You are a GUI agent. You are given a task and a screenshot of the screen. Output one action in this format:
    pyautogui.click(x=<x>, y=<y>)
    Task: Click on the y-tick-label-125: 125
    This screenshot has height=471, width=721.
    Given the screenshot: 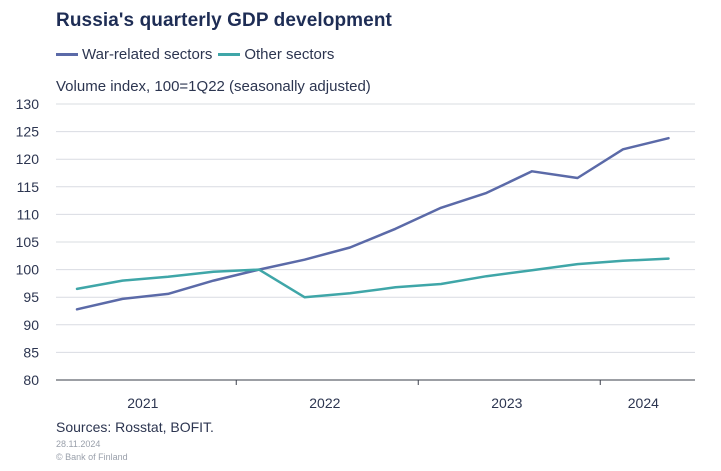 What is the action you would take?
    pyautogui.click(x=28, y=132)
    